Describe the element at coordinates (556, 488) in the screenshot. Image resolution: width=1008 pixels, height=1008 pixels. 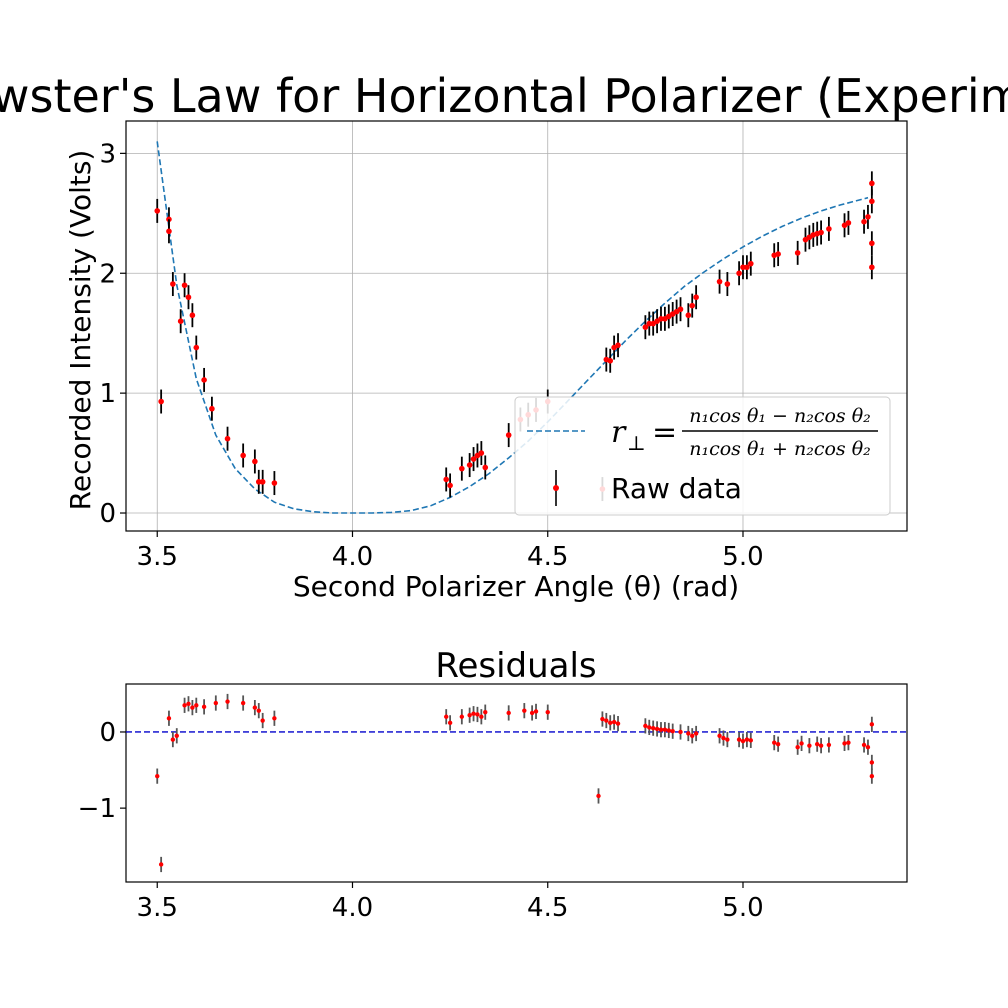
I see `legend-raw-data-marker` at that location.